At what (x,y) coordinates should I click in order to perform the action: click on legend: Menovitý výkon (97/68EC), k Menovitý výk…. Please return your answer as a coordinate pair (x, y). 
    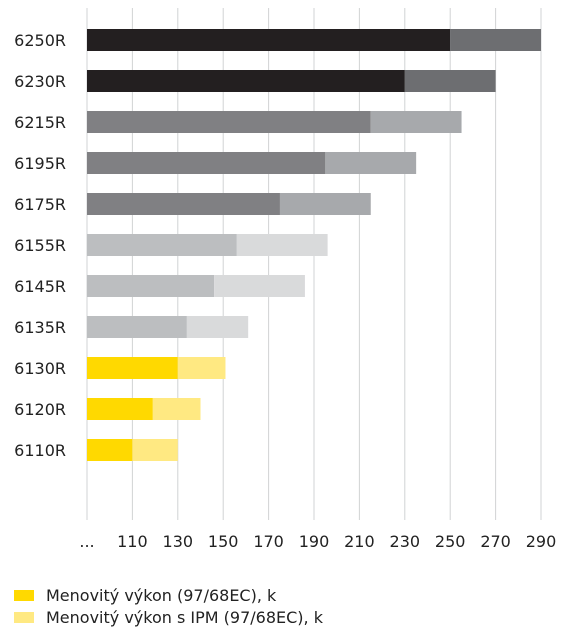
    Looking at the image, I should click on (168, 606).